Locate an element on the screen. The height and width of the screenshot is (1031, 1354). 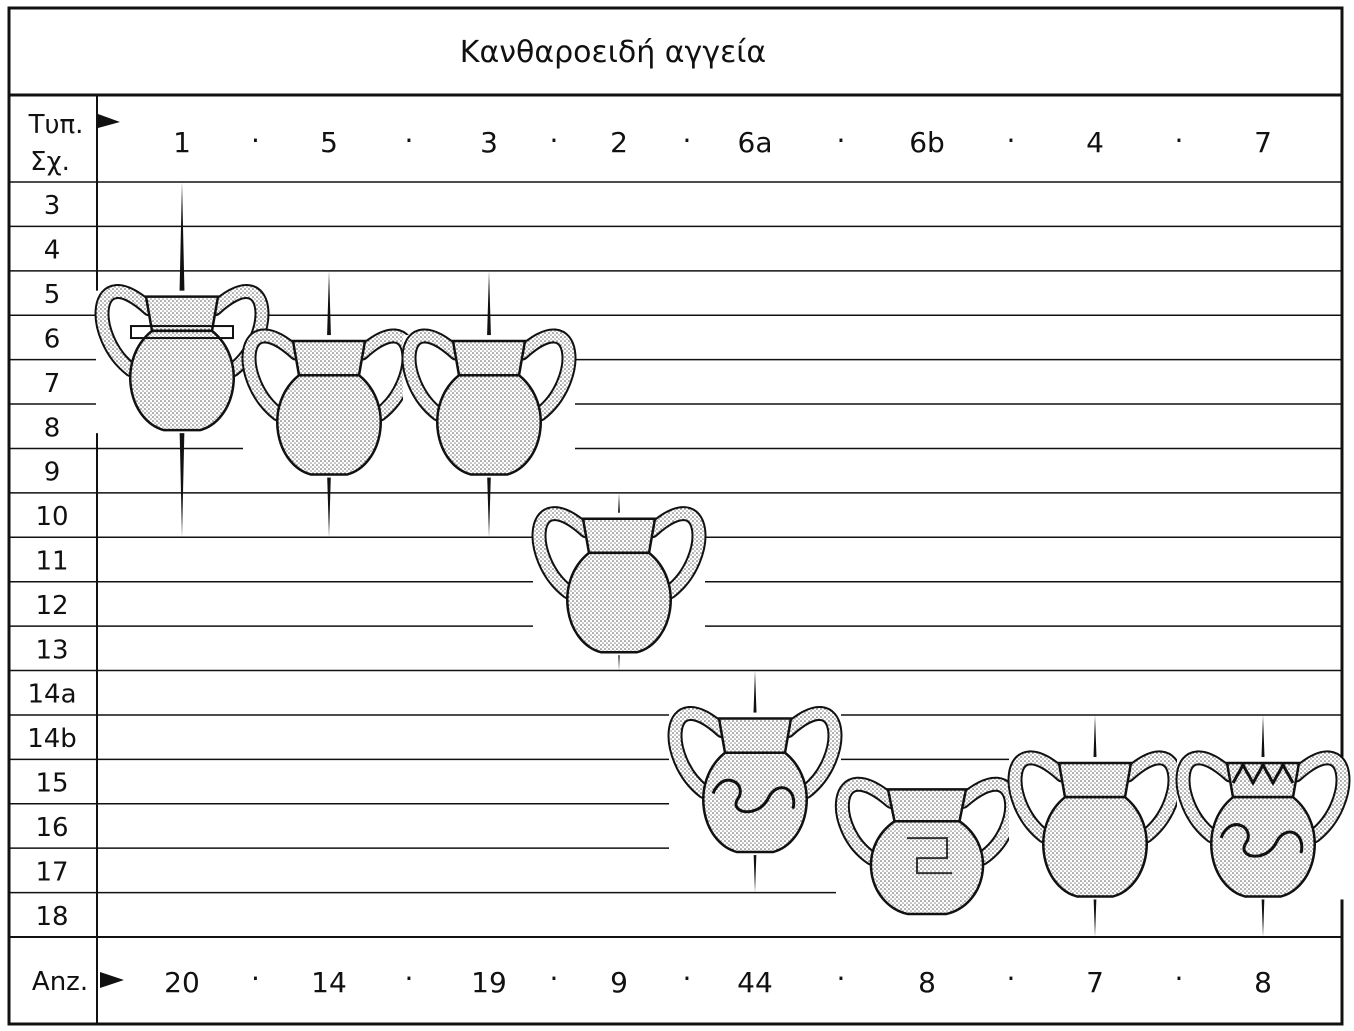
decor-zigzag is located at coordinates (1263, 774).